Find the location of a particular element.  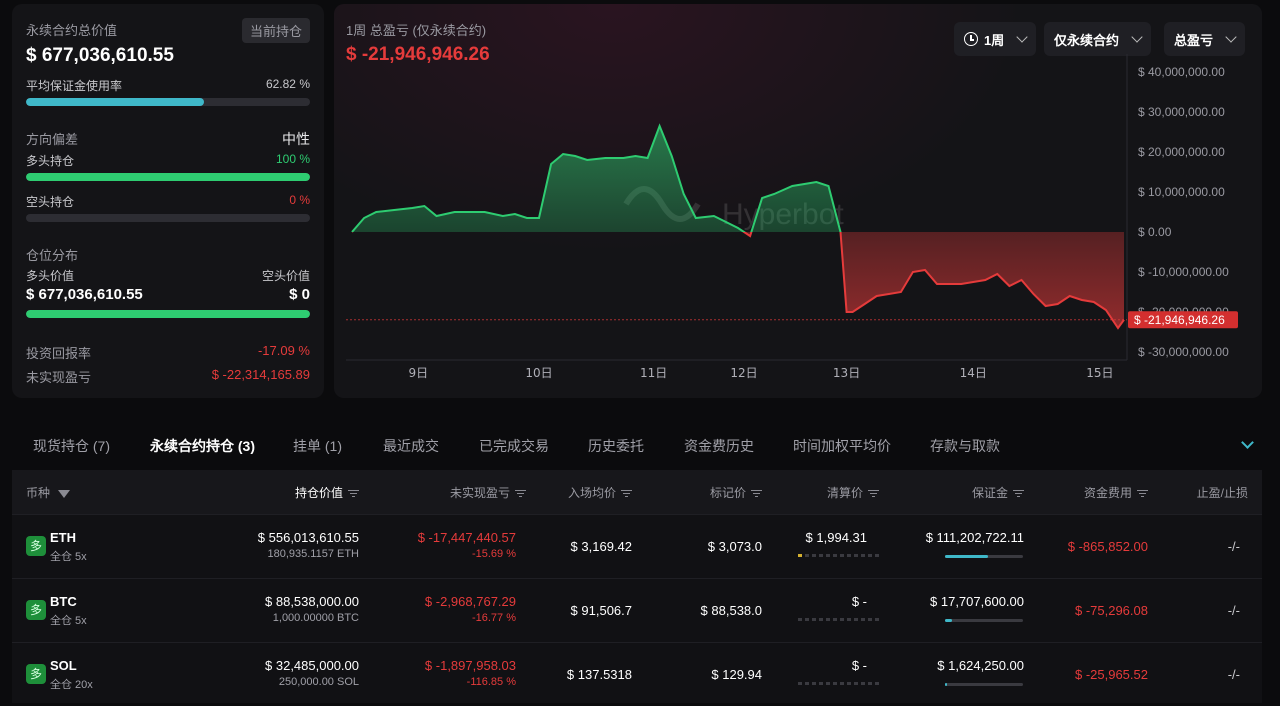

metric-select-value: 总盈亏 is located at coordinates (1194, 40).